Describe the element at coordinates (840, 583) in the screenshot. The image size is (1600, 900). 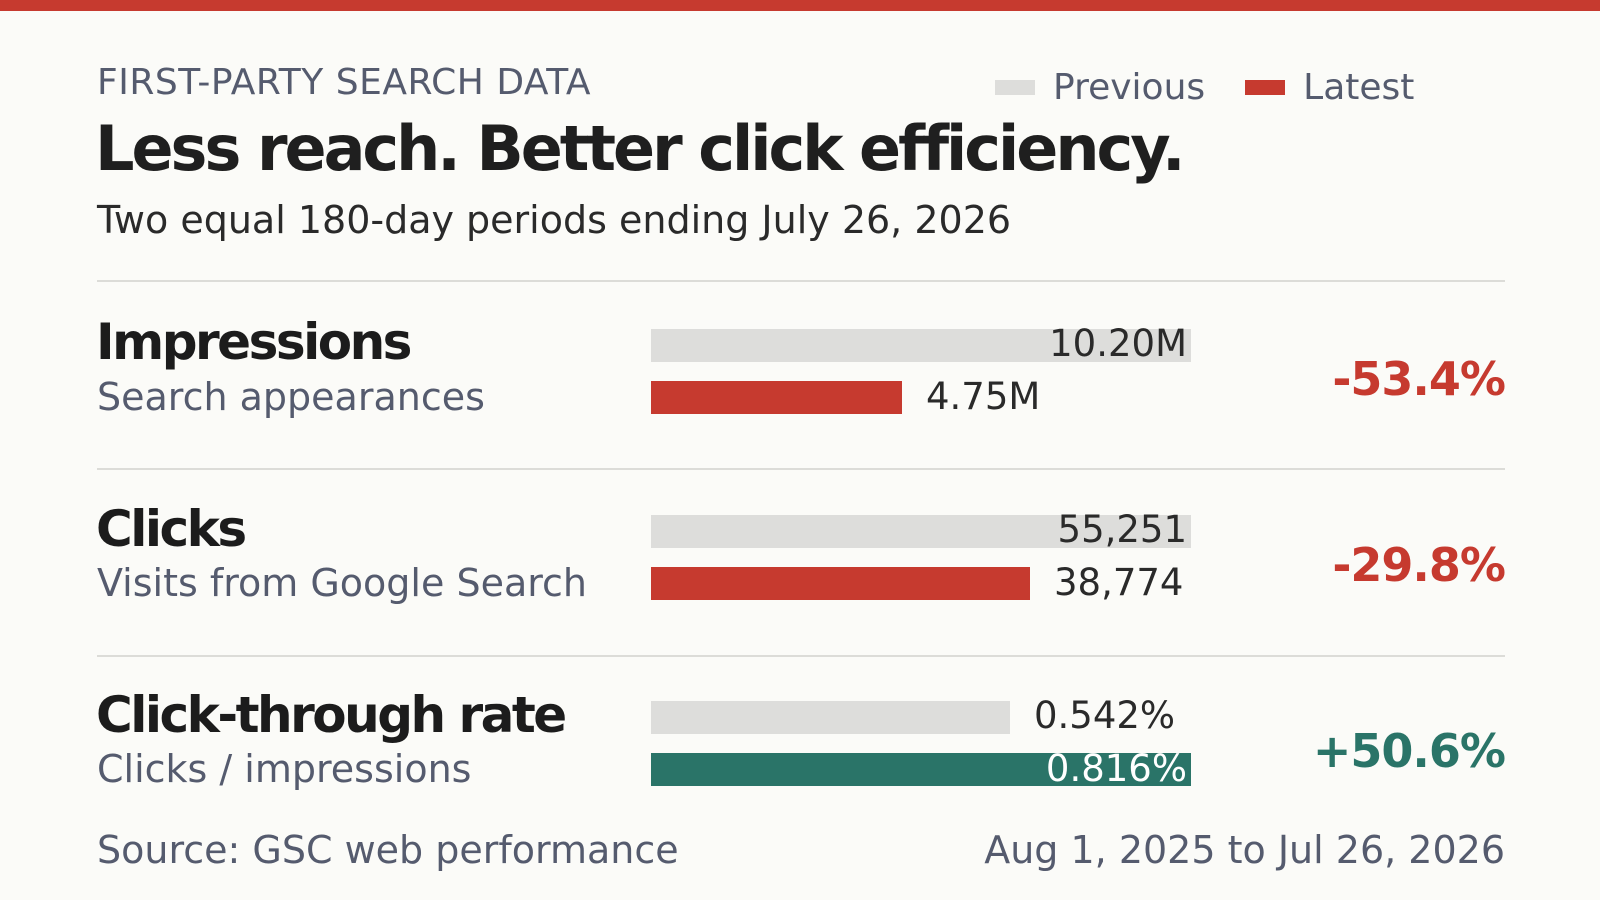
I see `bar-latest-clicks` at that location.